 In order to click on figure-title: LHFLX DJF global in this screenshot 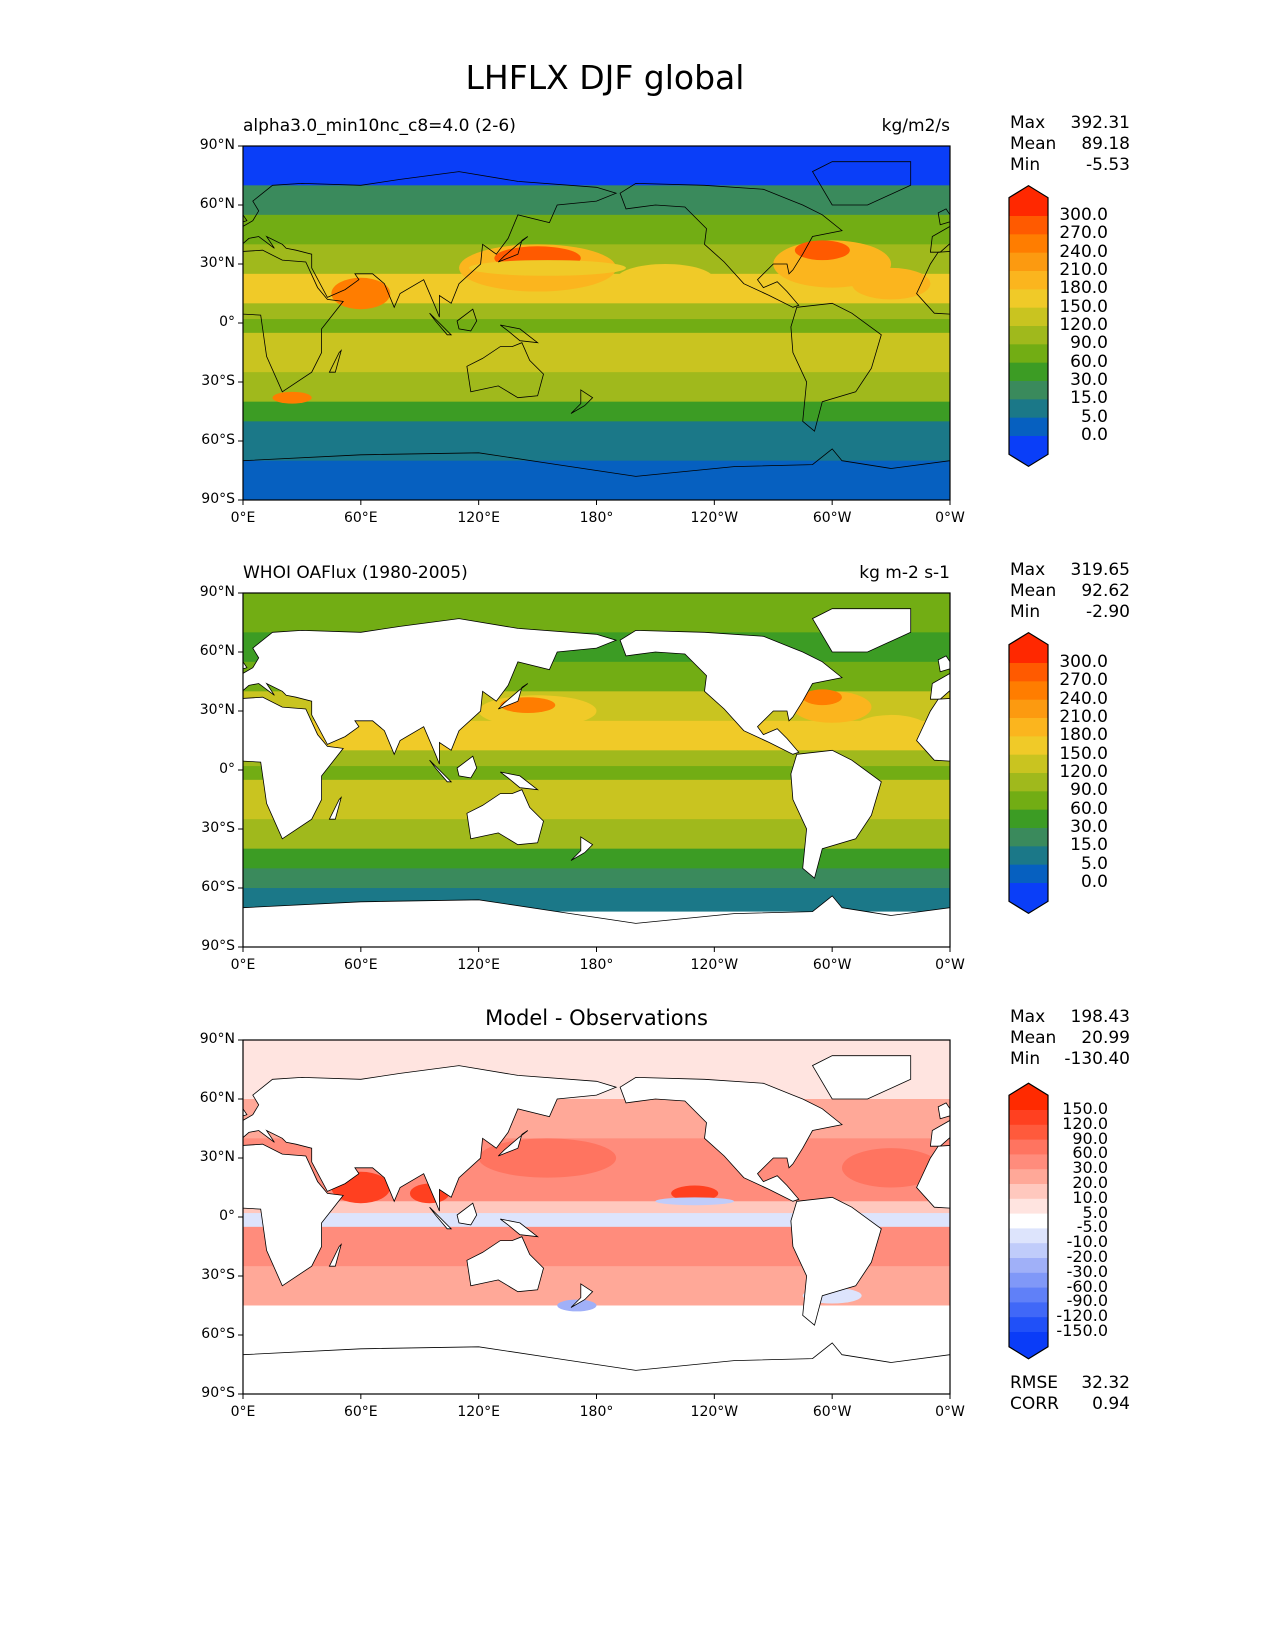, I will do `click(605, 77)`.